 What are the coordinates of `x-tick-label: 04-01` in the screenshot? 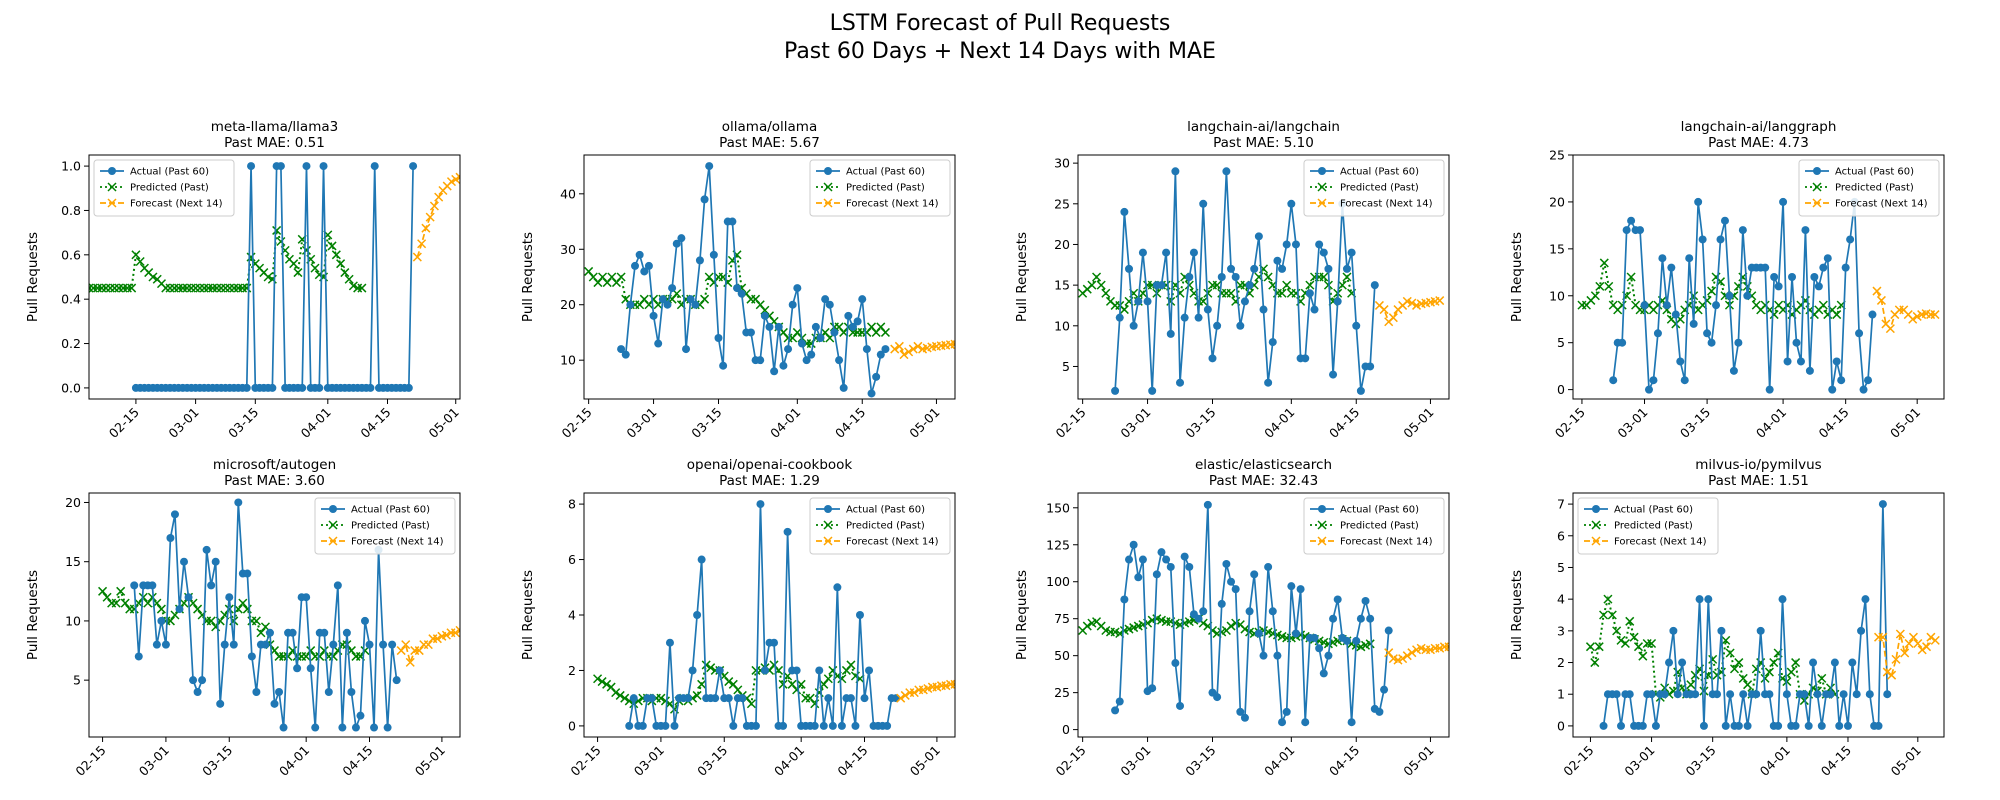 It's located at (785, 423).